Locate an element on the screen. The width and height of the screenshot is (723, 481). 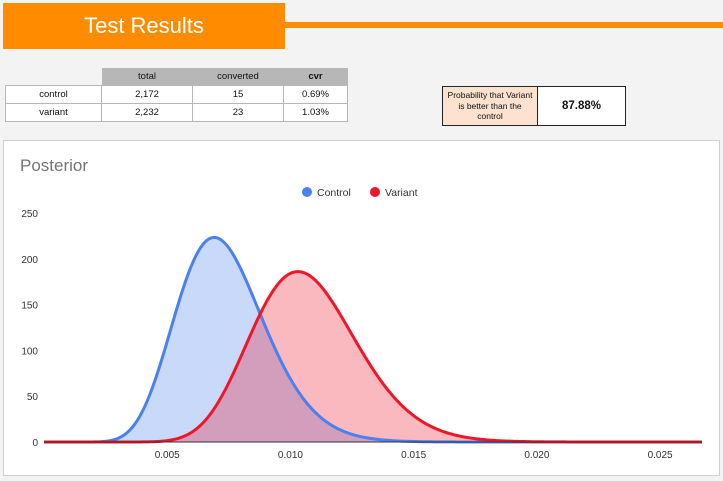
cell-total: 2,172 is located at coordinates (147, 94).